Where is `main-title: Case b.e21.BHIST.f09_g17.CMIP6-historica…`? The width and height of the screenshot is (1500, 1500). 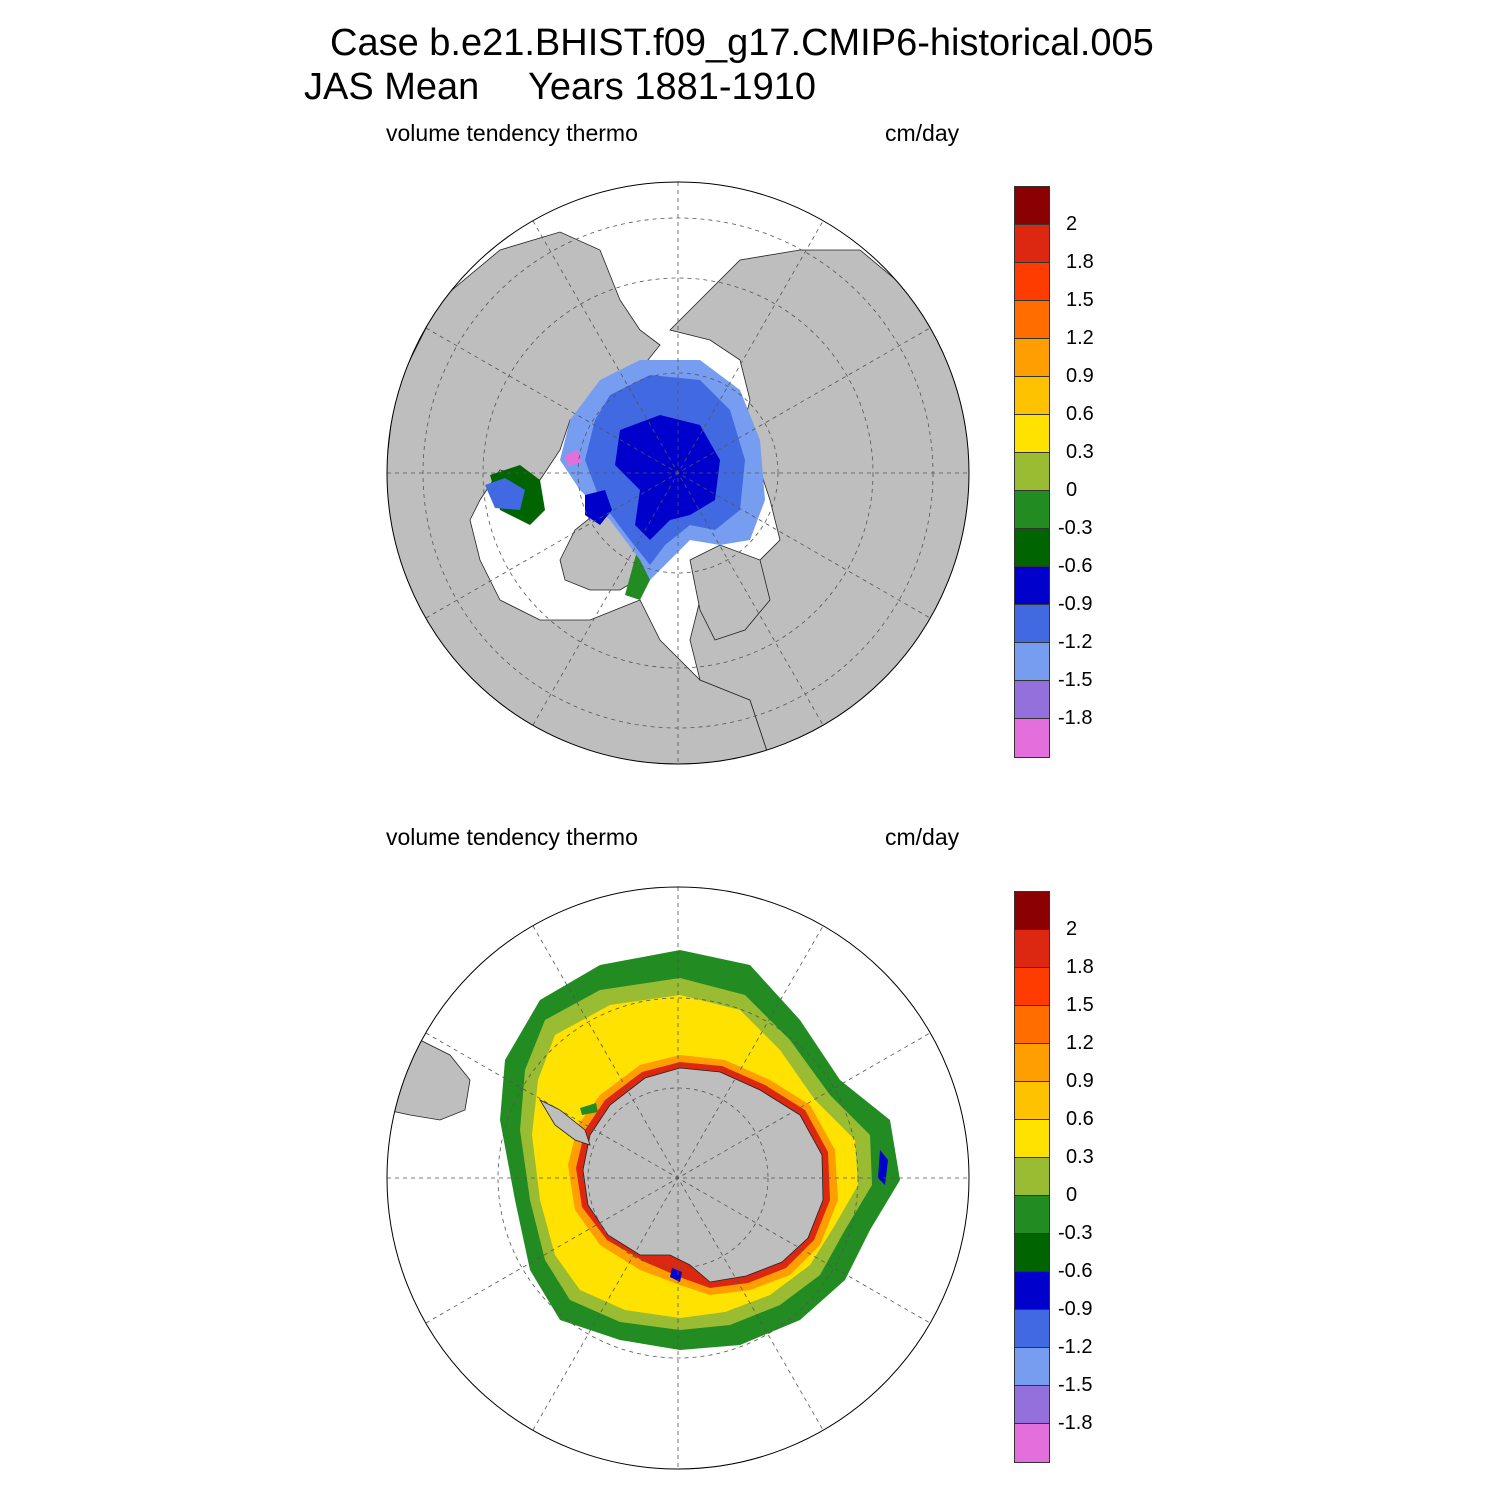
main-title: Case b.e21.BHIST.f09_g17.CMIP6-historica… is located at coordinates (742, 43).